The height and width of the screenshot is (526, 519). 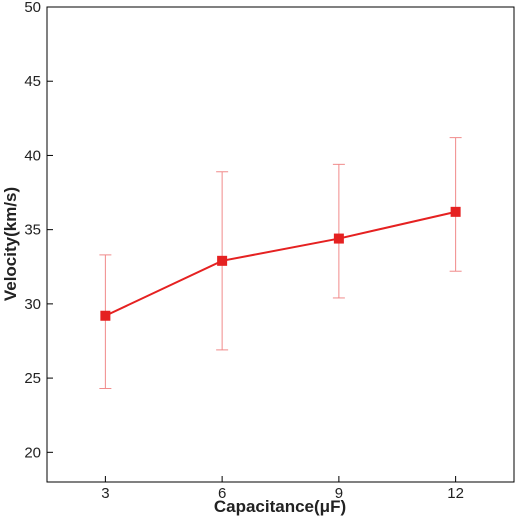 I want to click on x-tick-label: 9, so click(x=339, y=493).